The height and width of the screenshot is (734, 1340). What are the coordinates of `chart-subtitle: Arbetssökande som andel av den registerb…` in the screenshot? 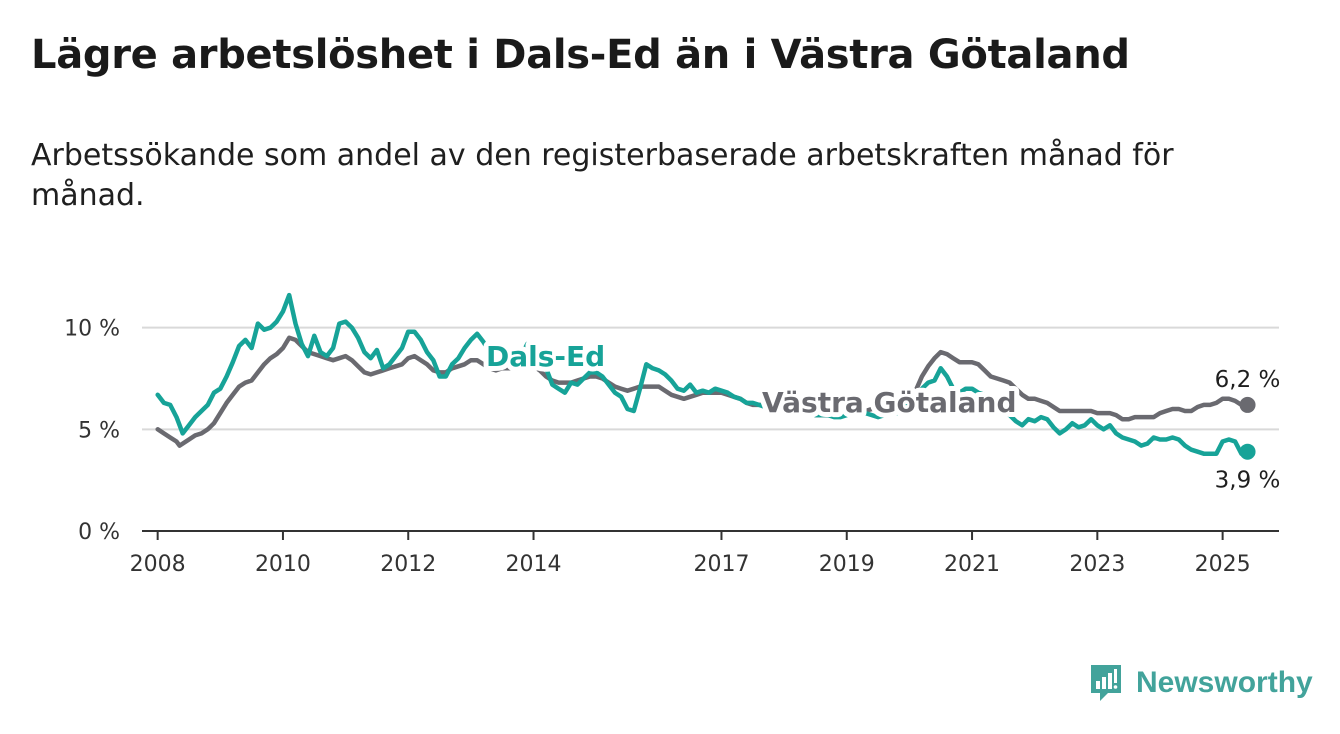 It's located at (602, 175).